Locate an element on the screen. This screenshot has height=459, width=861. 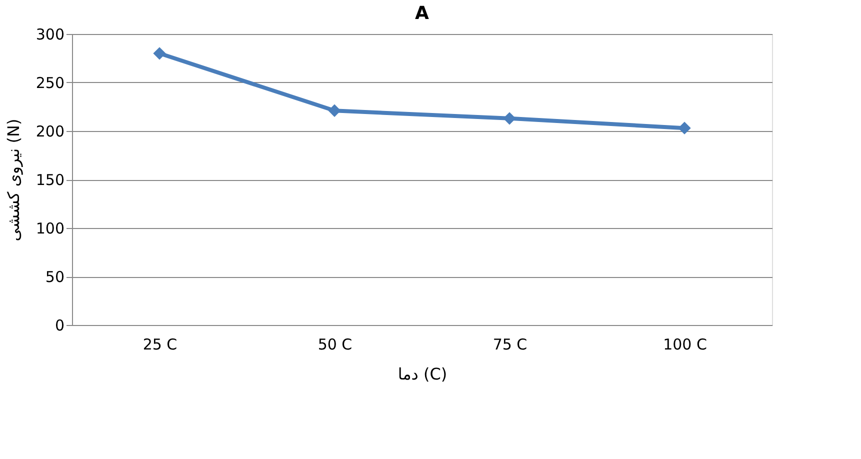
x-tick-label: 100 C is located at coordinates (685, 345).